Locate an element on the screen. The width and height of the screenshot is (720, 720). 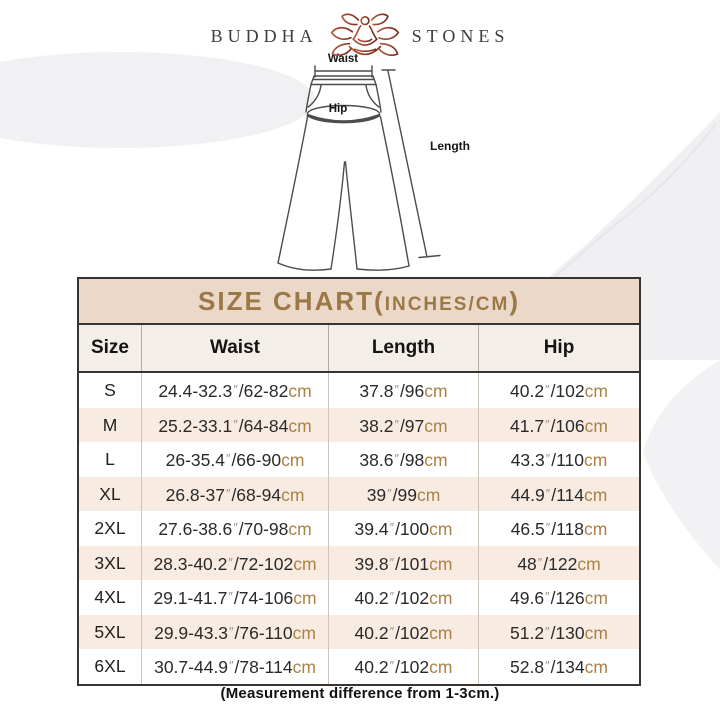
table-row: M 25.2-33.1″/64-84cm 38.2″/97cm 41.7″/106cm is located at coordinates (359, 425).